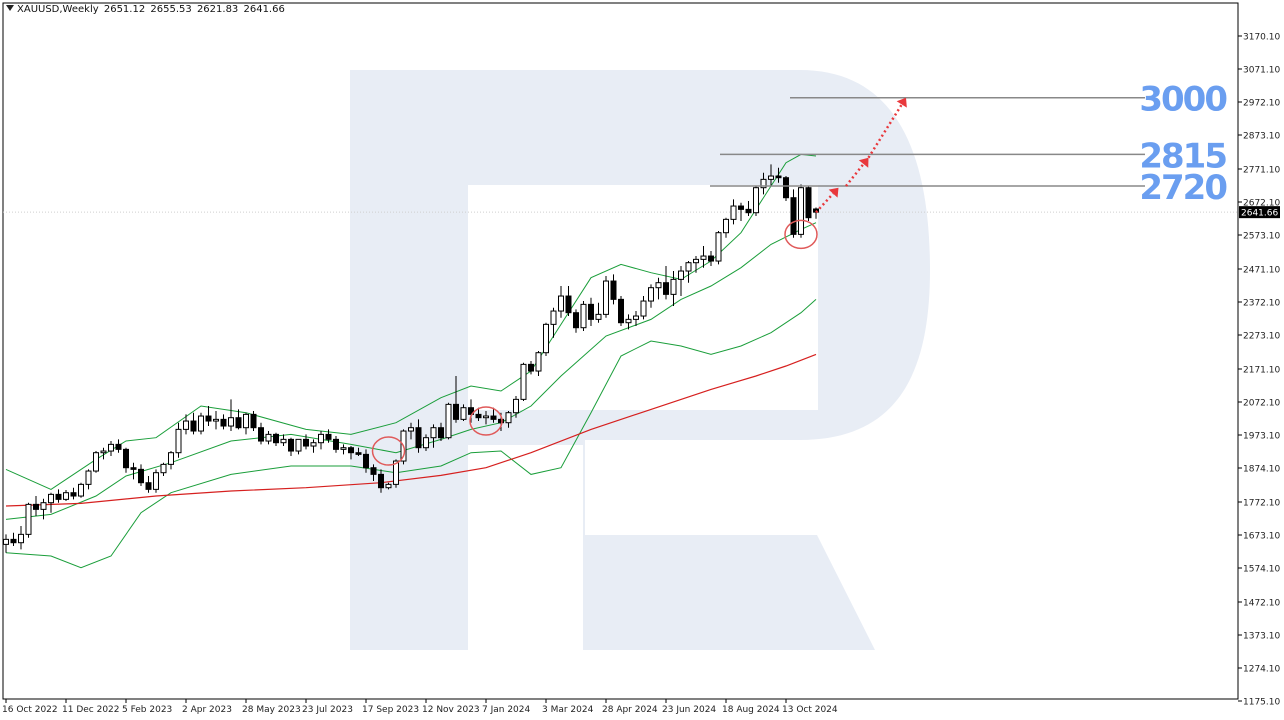 Image resolution: width=1284 pixels, height=720 pixels. I want to click on open-value: 2651.12, so click(124, 9).